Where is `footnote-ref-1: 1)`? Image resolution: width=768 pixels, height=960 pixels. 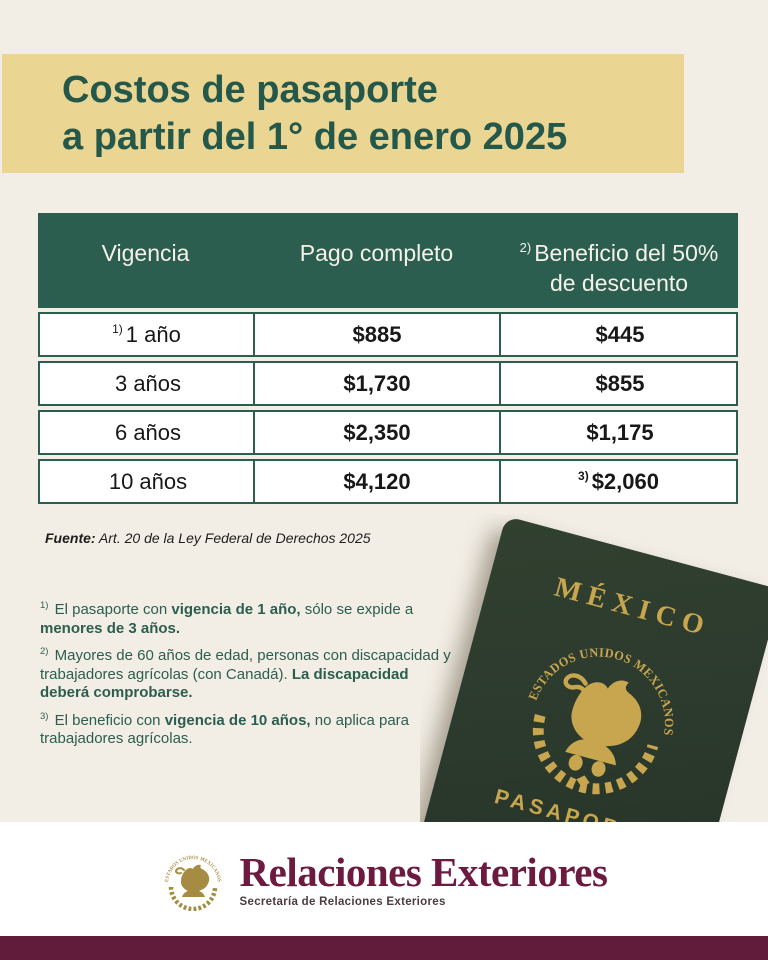 footnote-ref-1: 1) is located at coordinates (117, 329).